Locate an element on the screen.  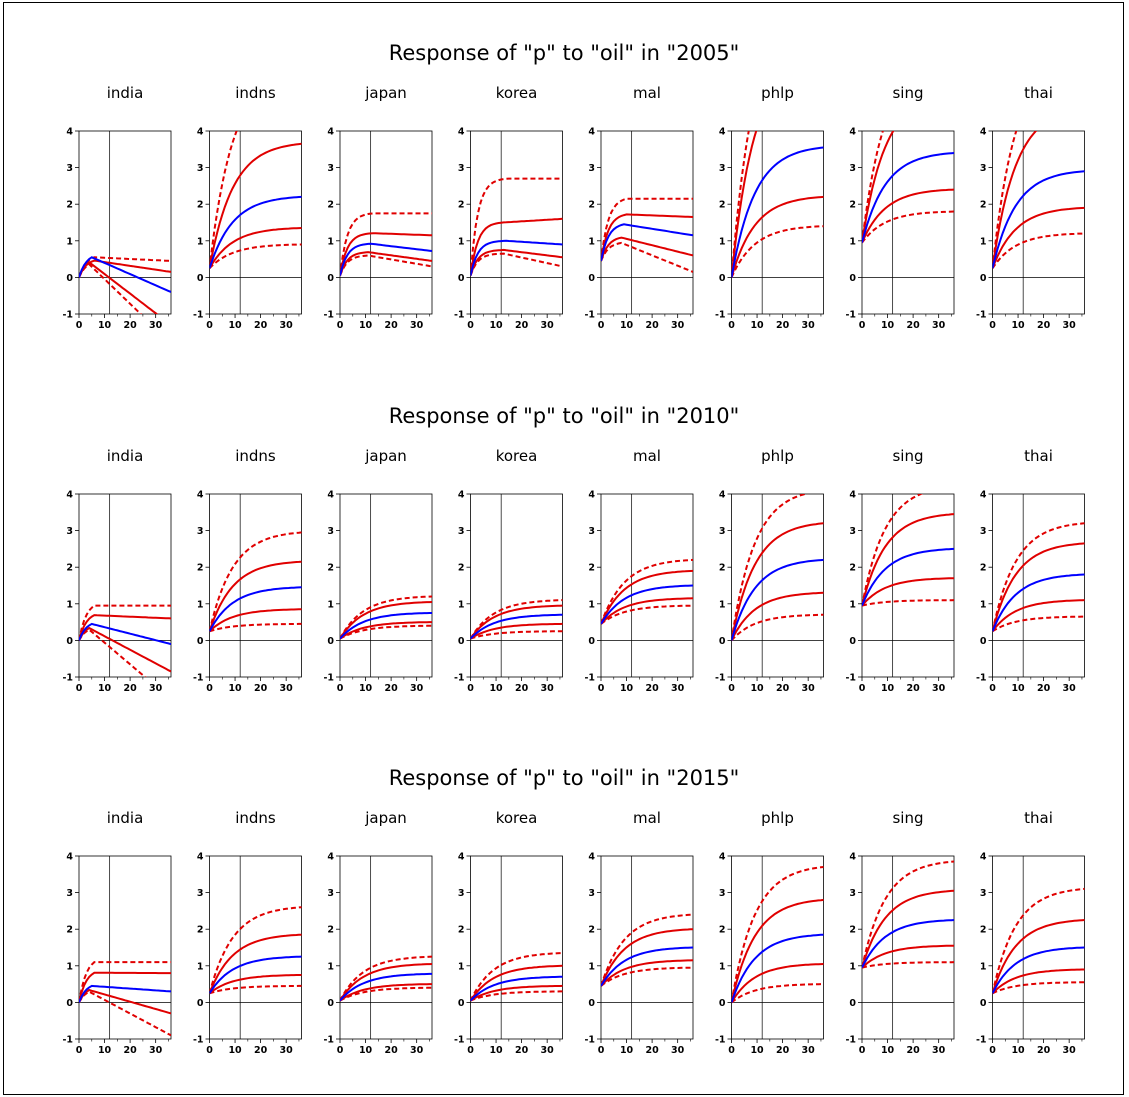
lower-inner-band-mal is located at coordinates (647, 611).